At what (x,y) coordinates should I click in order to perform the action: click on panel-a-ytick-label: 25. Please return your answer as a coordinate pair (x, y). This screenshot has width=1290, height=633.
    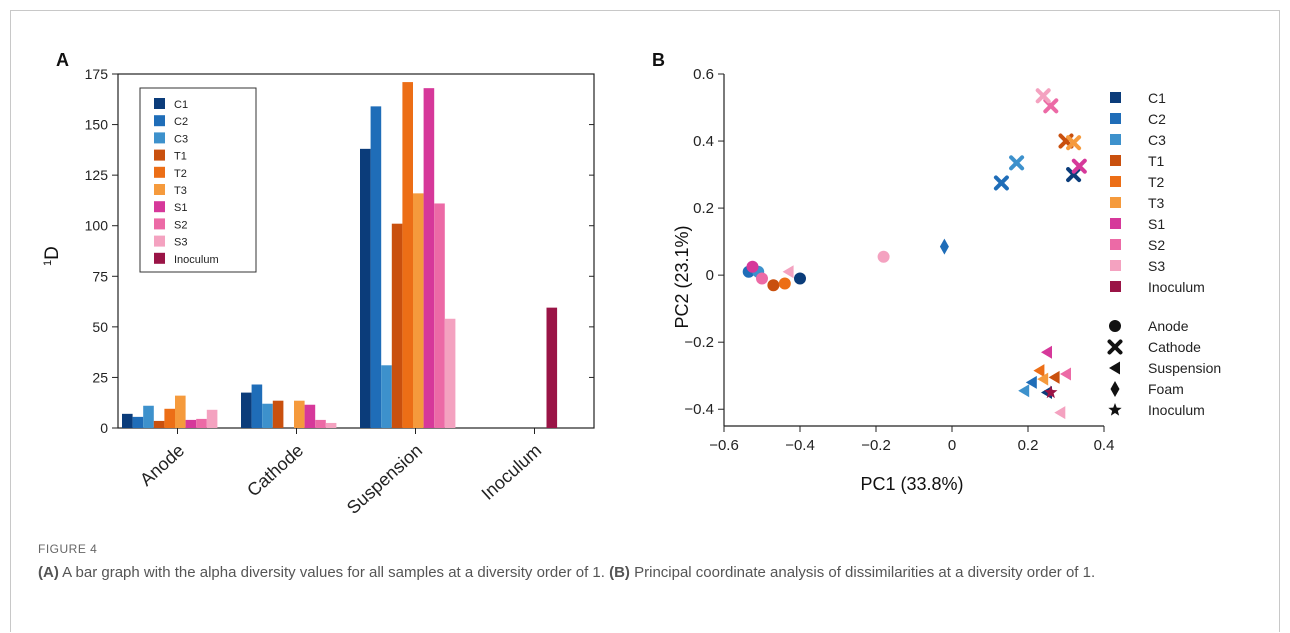
    Looking at the image, I should click on (100, 377).